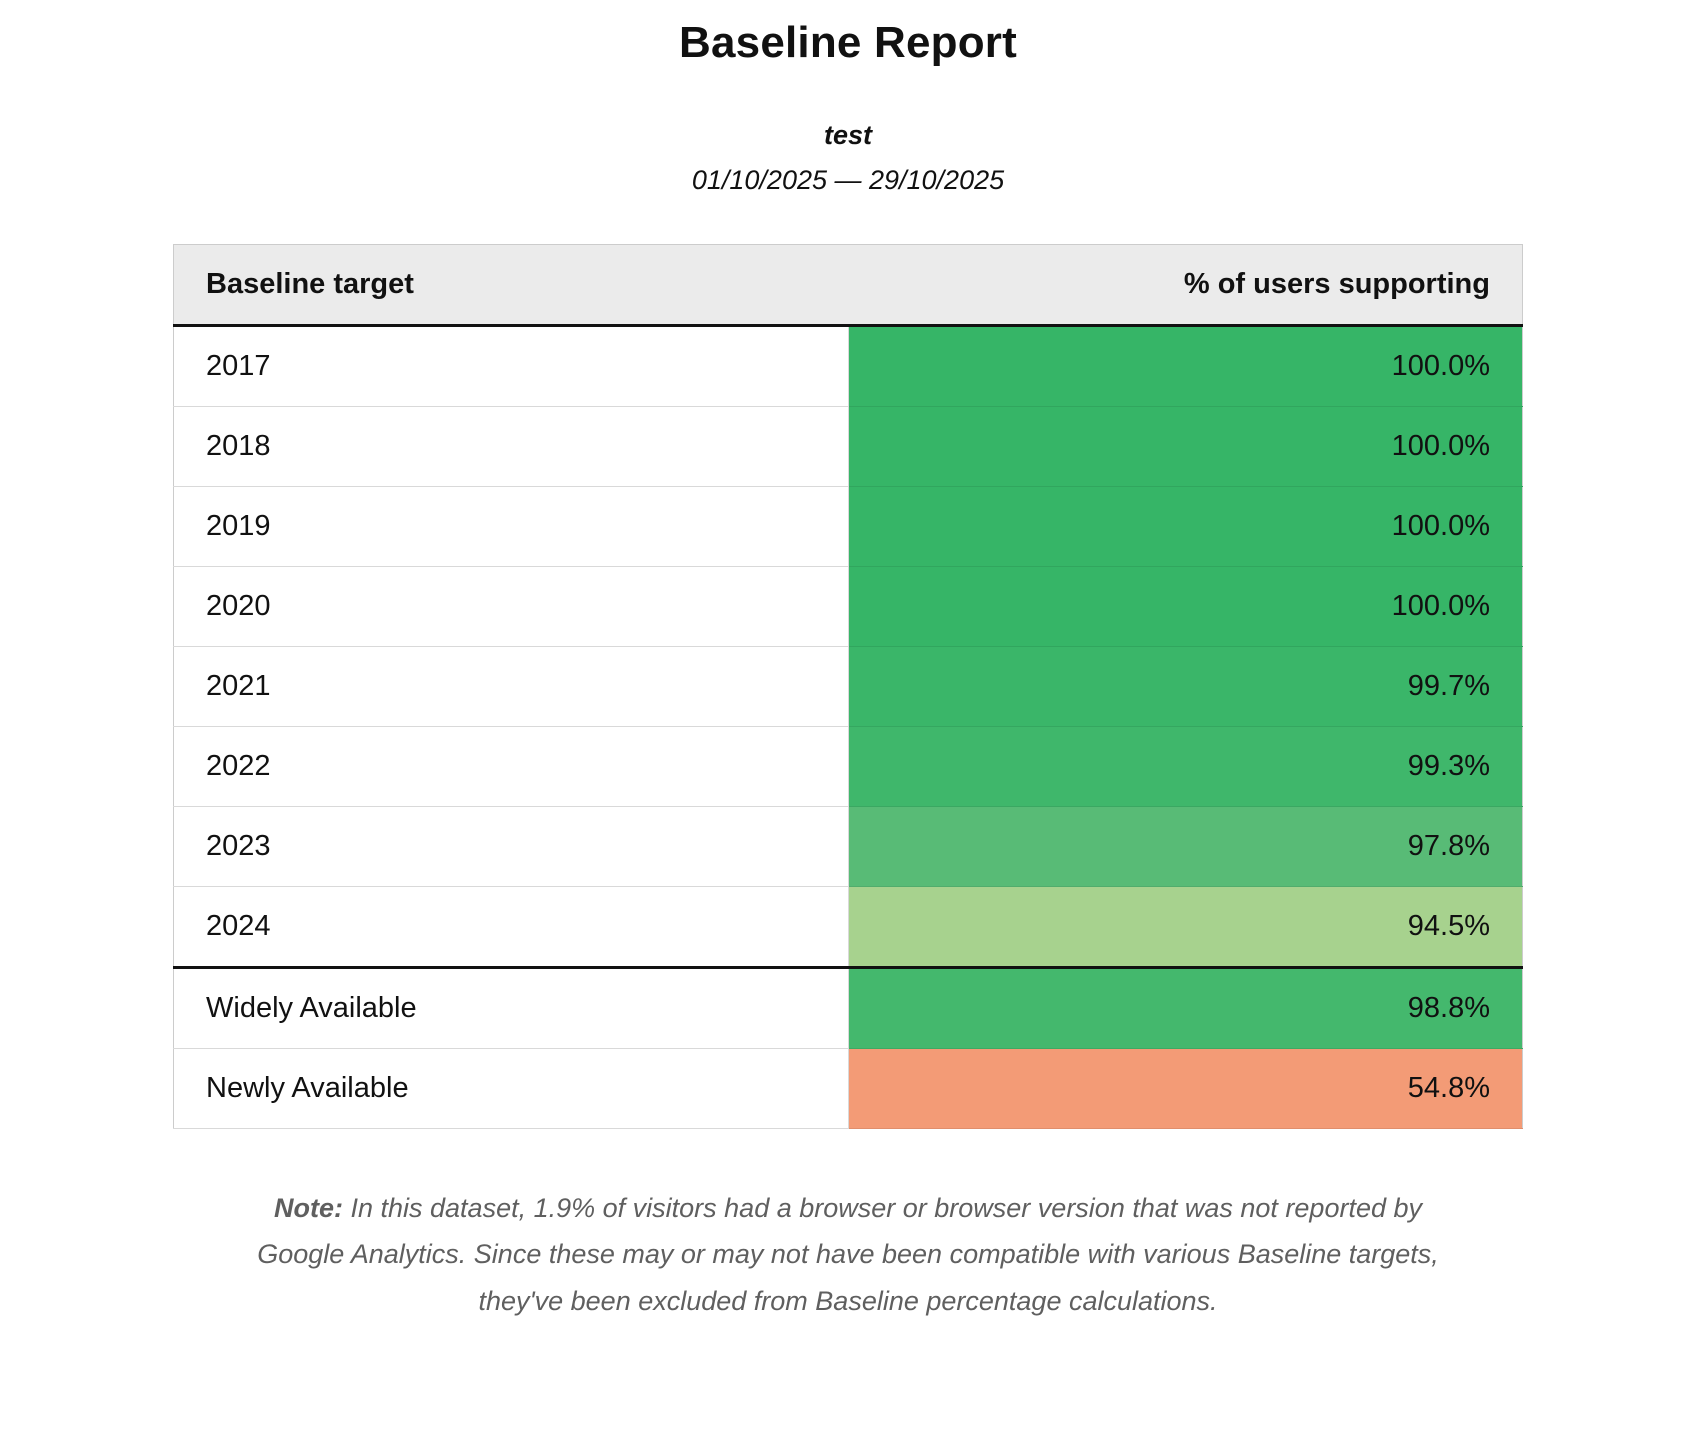  I want to click on table-row: Newly Available 54.8%, so click(848, 1088).